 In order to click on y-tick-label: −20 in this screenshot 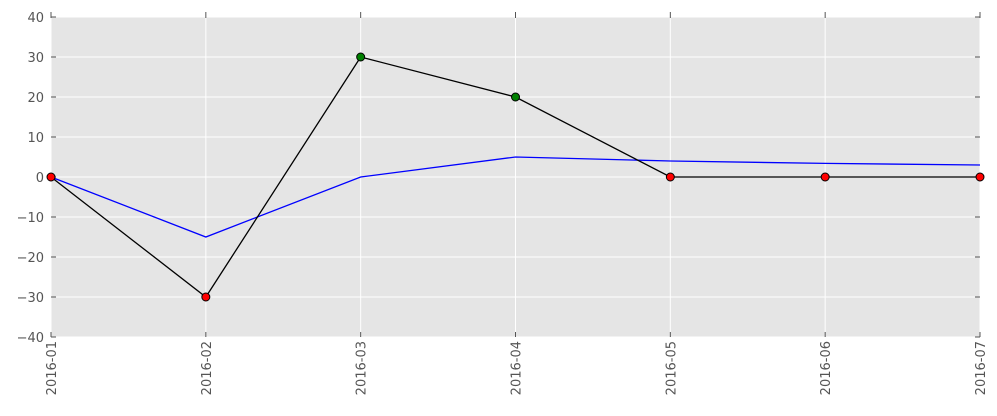, I will do `click(30, 258)`.